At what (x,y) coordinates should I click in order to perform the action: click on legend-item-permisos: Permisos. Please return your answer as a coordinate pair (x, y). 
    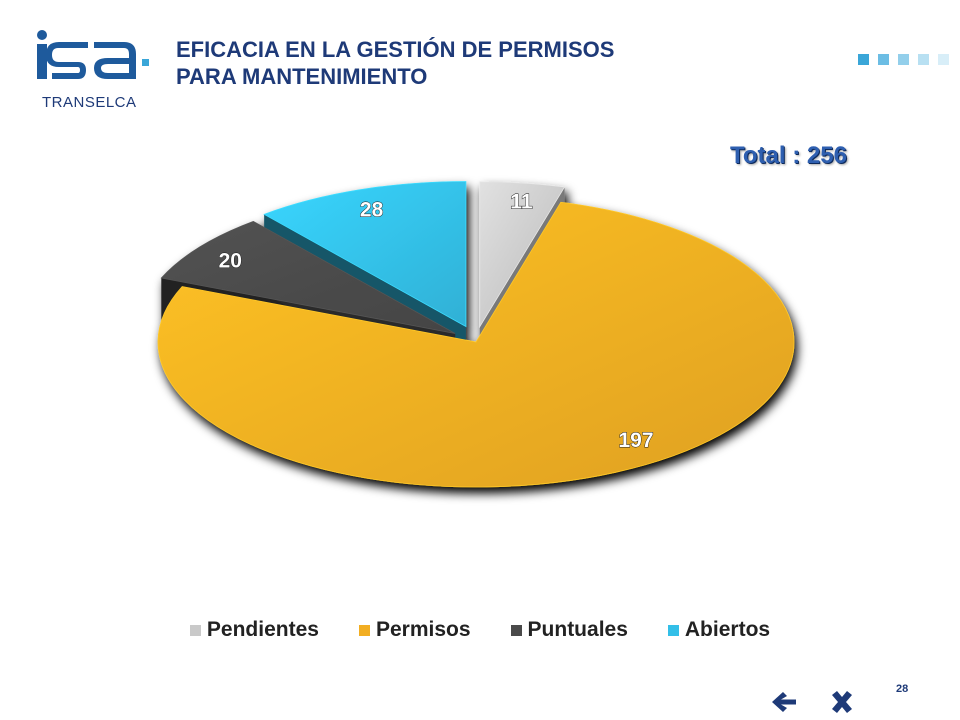
    Looking at the image, I should click on (414, 630).